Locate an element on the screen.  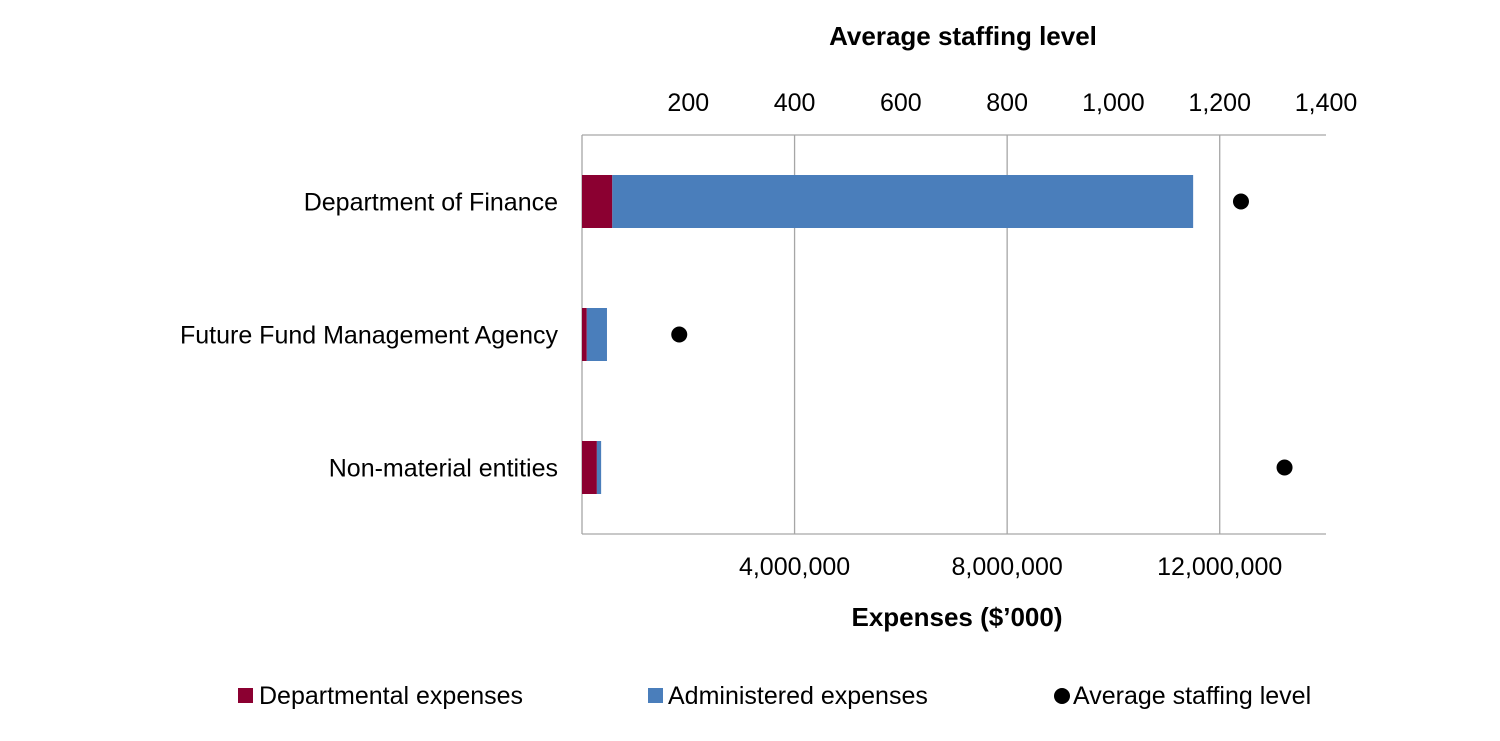
labels: Average staffing level Expenses ($’000) is located at coordinates (963, 326).